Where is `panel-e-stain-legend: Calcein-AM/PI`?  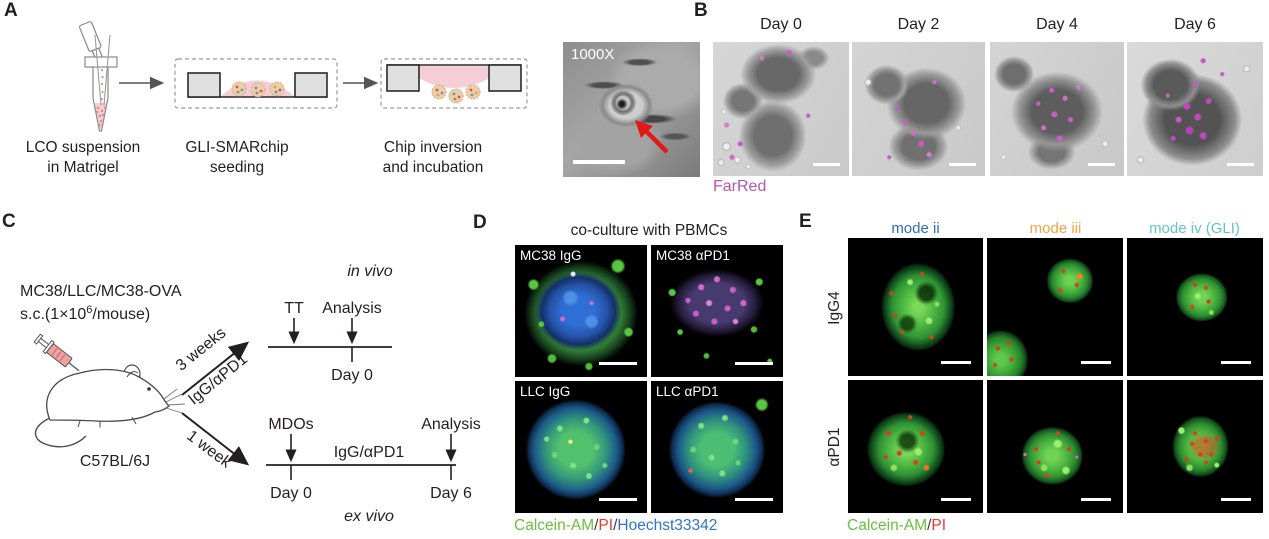 panel-e-stain-legend: Calcein-AM/PI is located at coordinates (896, 526).